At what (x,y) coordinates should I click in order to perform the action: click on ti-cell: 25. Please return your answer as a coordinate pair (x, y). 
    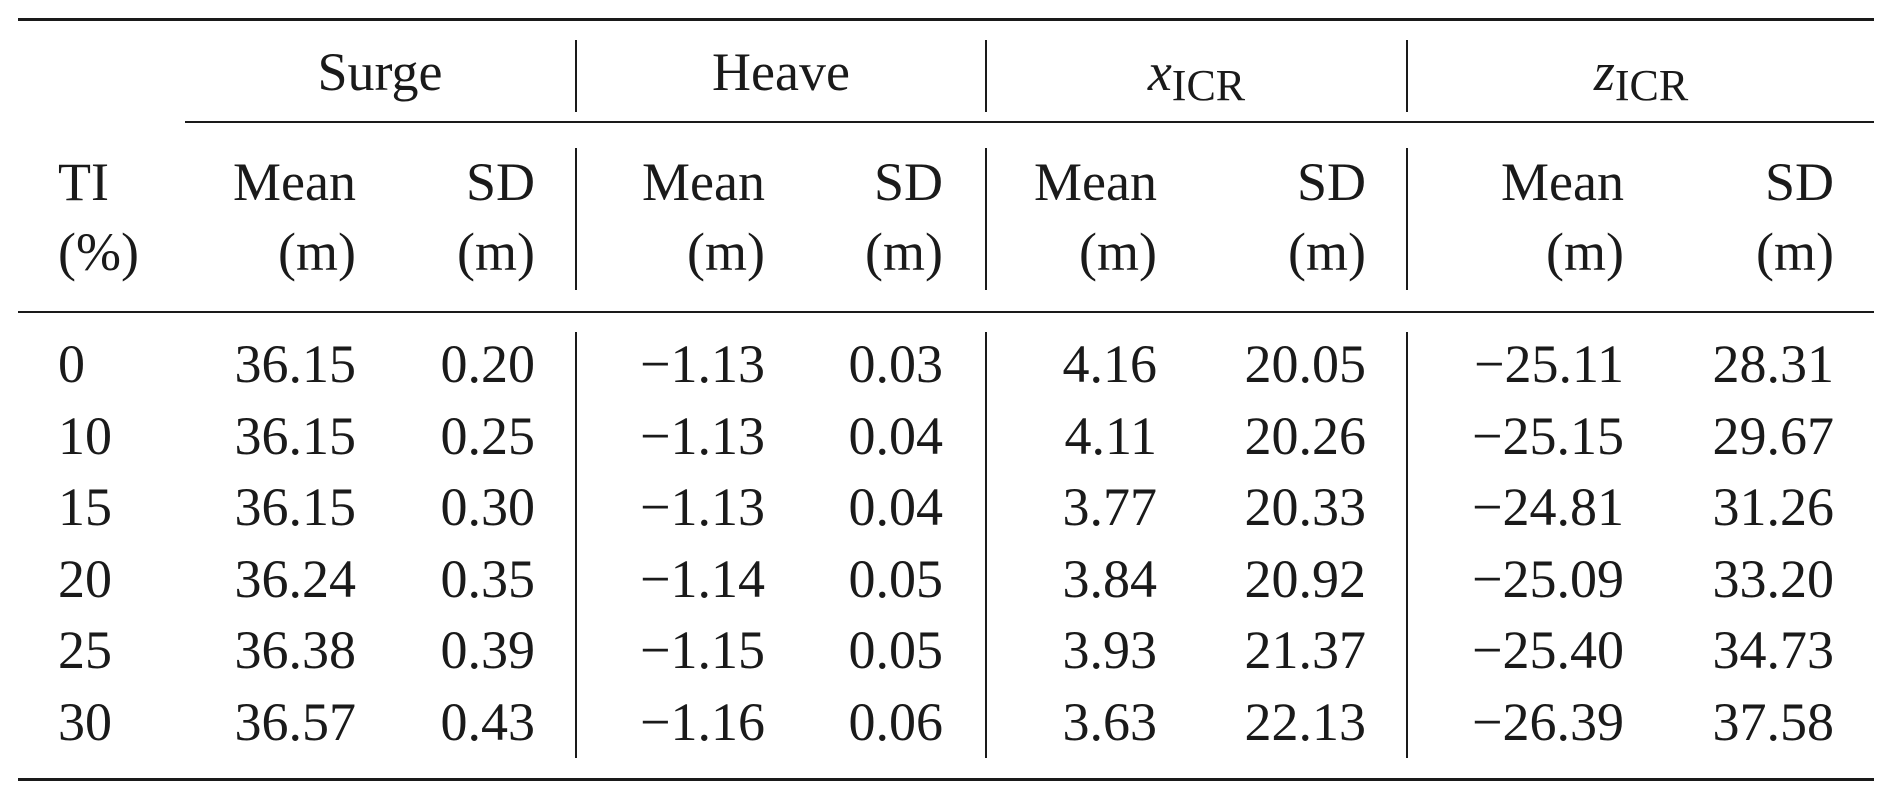
    Looking at the image, I should click on (85, 650).